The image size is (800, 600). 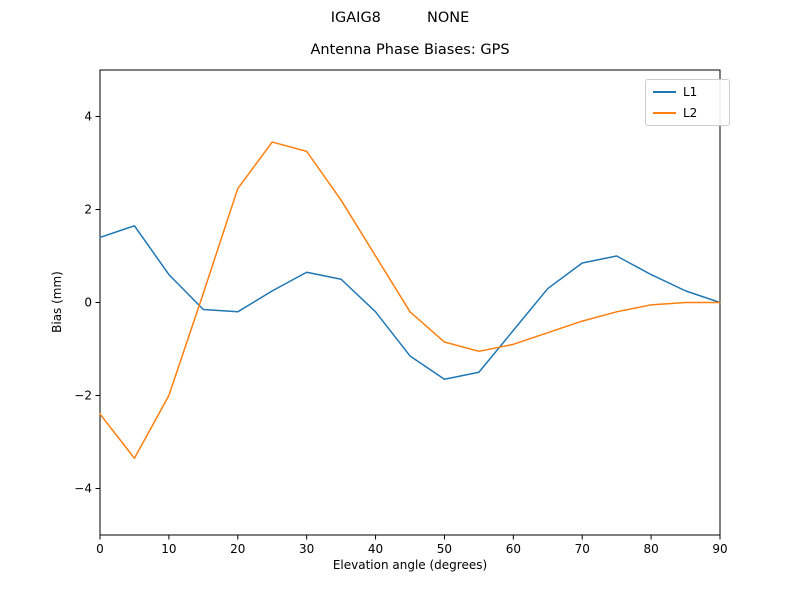 I want to click on x-axis-label: Elevation angle (degrees), so click(x=410, y=565).